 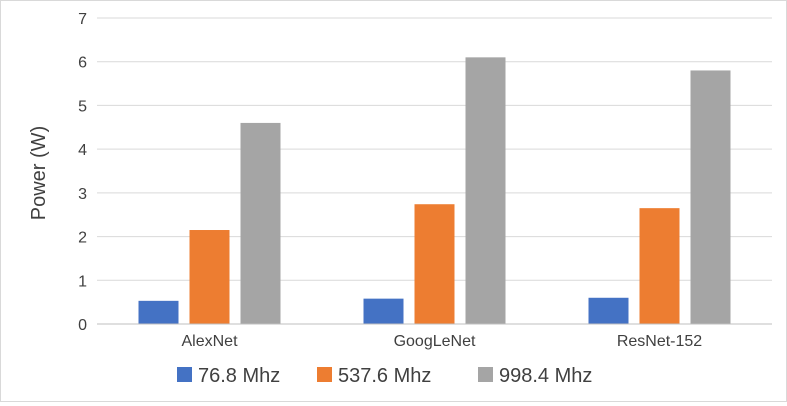 What do you see at coordinates (82, 106) in the screenshot?
I see `y-tick-label: 5` at bounding box center [82, 106].